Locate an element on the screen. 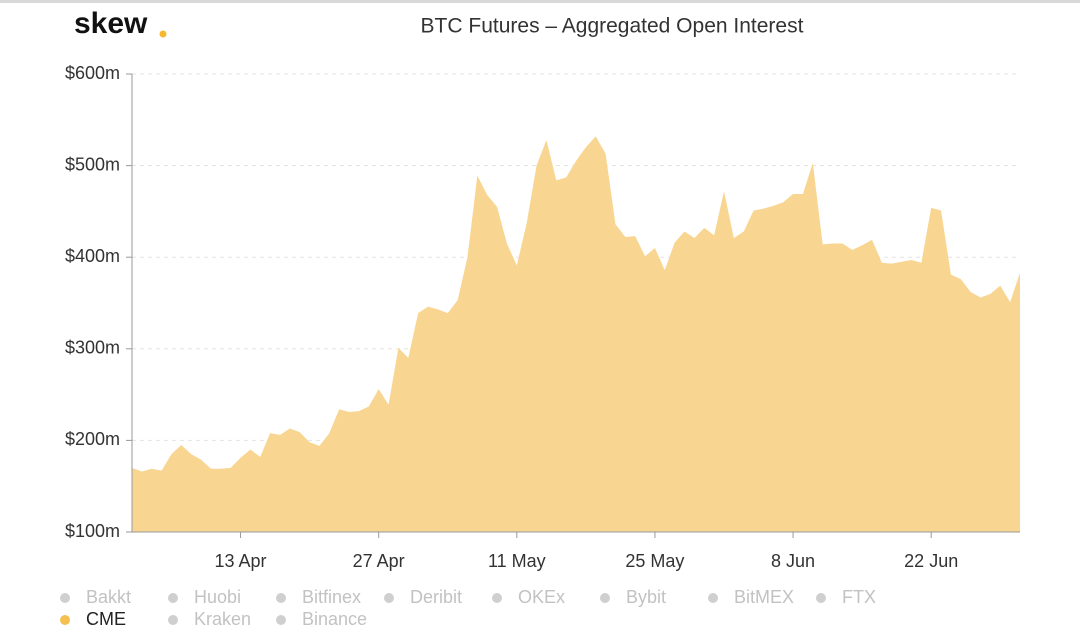  legend-label: CME is located at coordinates (106, 619).